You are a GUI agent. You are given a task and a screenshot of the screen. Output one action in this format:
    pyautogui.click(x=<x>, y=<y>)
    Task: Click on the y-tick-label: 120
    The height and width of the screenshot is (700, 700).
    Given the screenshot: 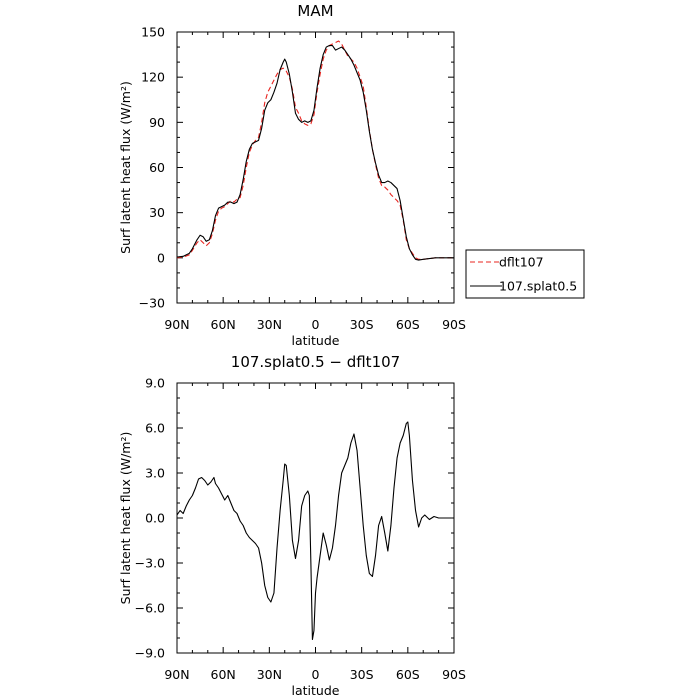 What is the action you would take?
    pyautogui.click(x=153, y=77)
    